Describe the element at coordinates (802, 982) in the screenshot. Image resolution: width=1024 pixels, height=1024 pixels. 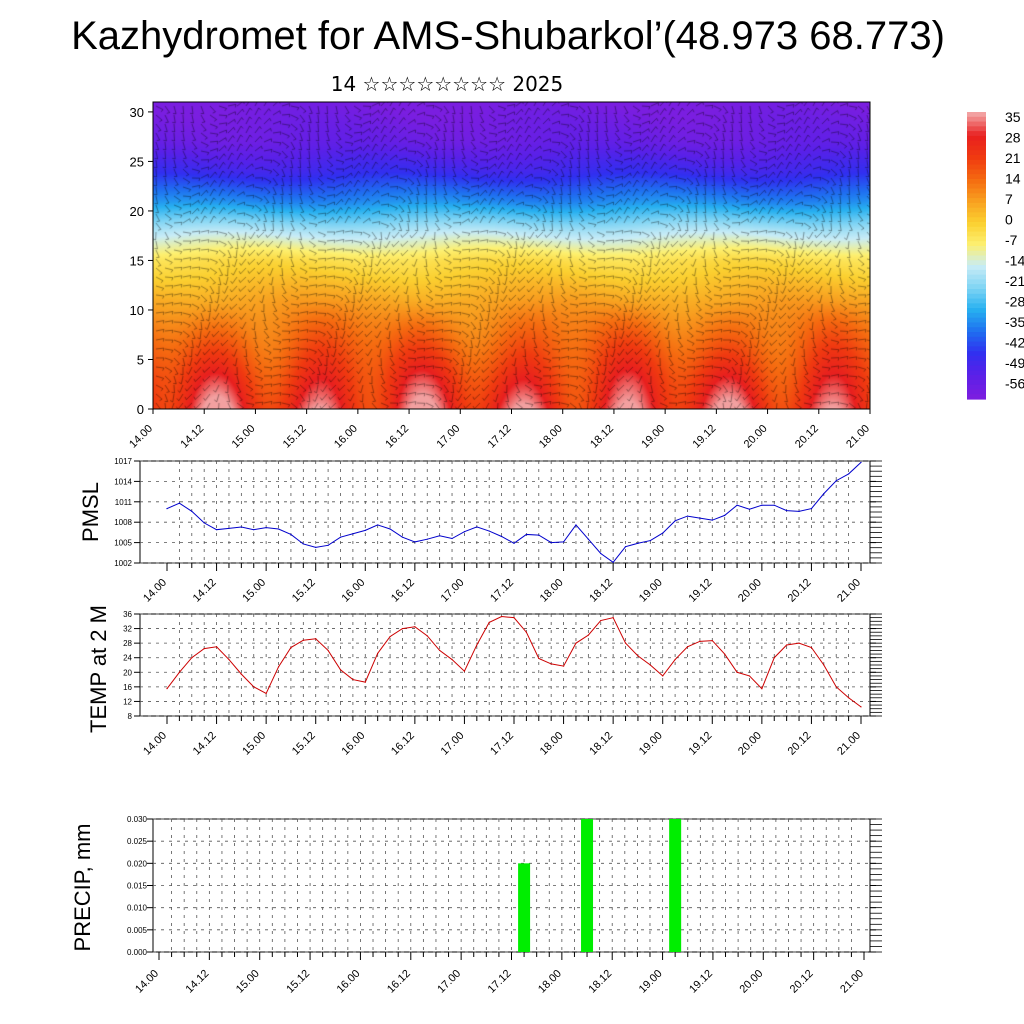
I see `precip-xtick-label: 20.12` at that location.